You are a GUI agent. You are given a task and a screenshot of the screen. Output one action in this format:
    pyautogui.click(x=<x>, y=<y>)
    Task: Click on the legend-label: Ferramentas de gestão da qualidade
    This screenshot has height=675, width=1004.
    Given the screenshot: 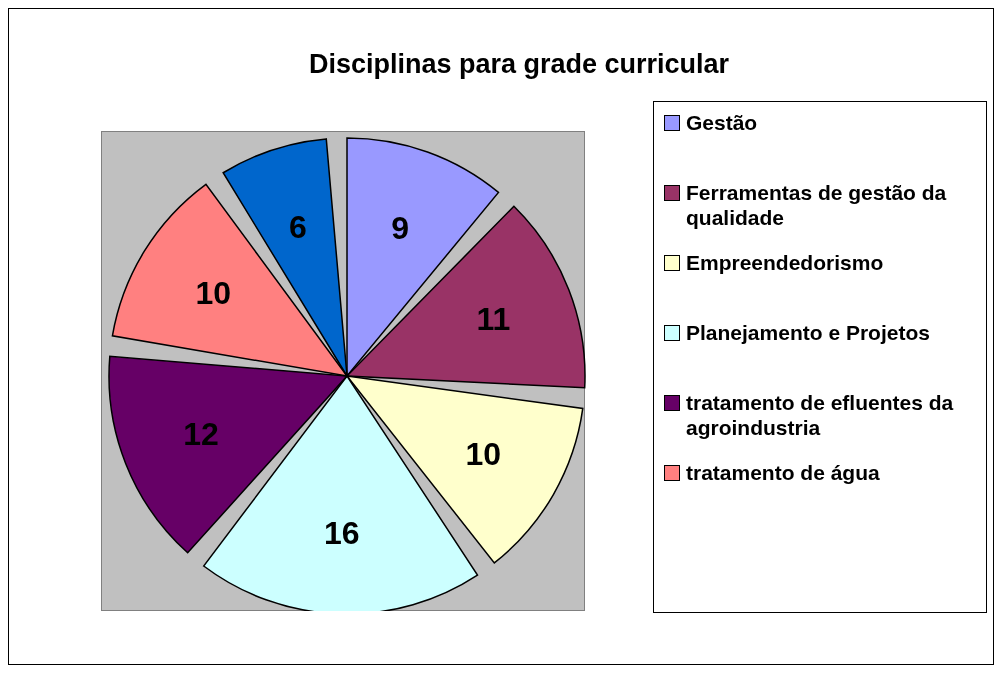 What is the action you would take?
    pyautogui.click(x=817, y=205)
    